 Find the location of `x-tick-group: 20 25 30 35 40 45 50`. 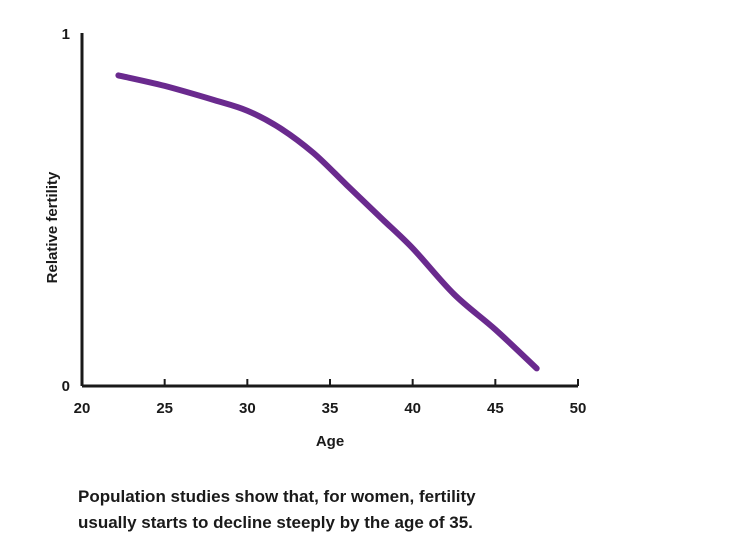

x-tick-group: 20 25 30 35 40 45 50 is located at coordinates (330, 398).